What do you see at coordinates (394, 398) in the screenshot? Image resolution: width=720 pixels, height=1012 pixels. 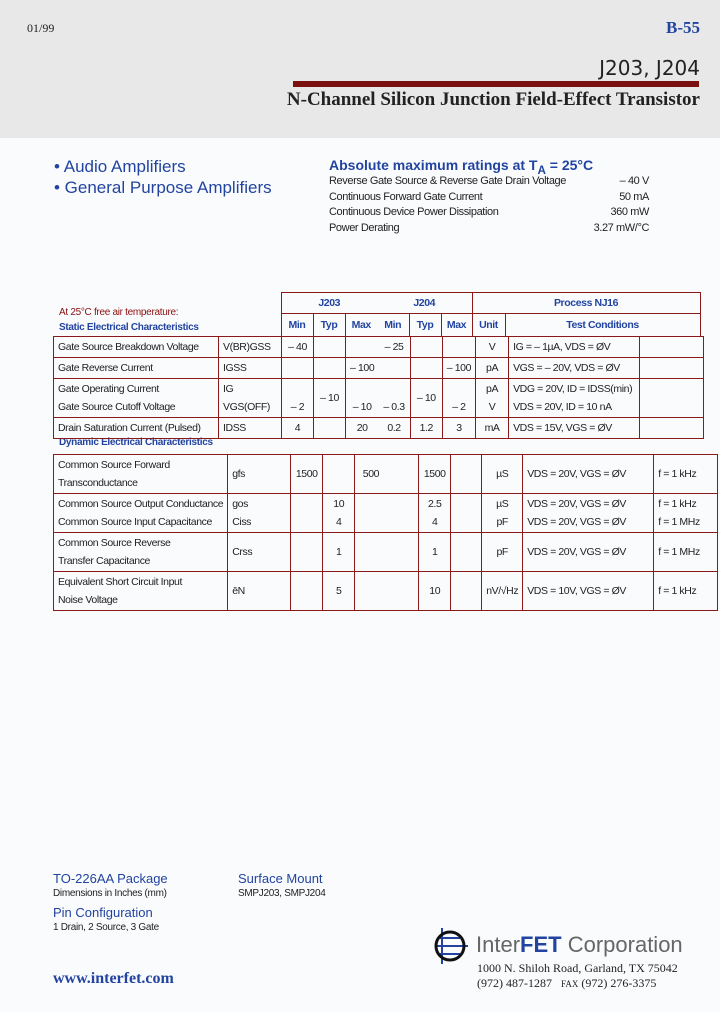 I see `value-cell: – 0.3` at bounding box center [394, 398].